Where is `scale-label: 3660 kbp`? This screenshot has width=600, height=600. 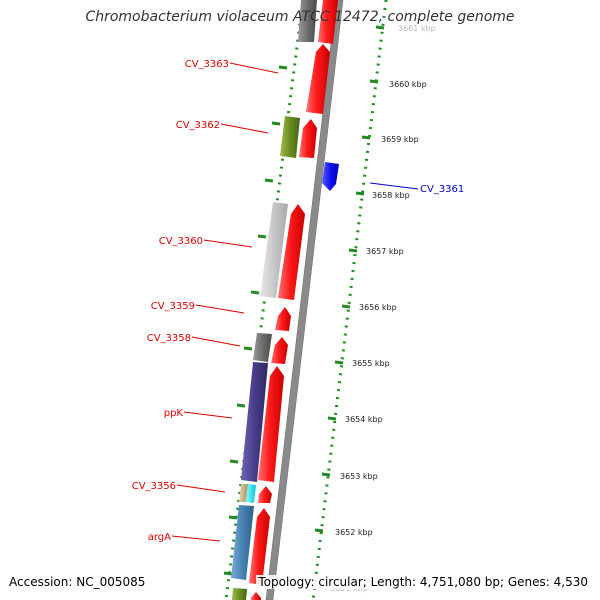 scale-label: 3660 kbp is located at coordinates (408, 84).